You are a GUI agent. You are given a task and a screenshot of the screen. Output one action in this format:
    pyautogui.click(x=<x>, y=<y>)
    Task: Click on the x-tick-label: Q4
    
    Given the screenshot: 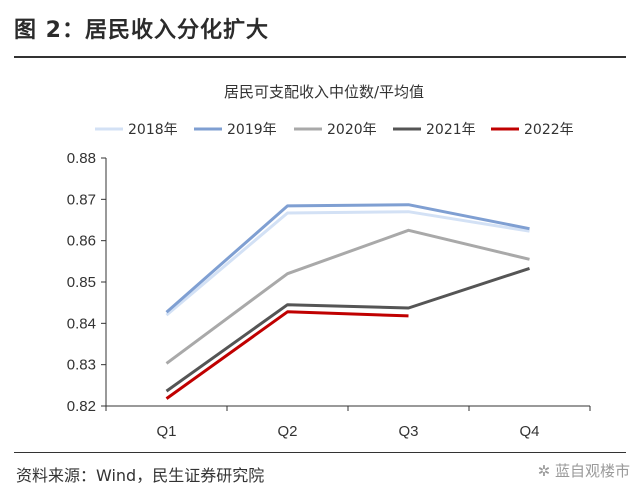 What is the action you would take?
    pyautogui.click(x=529, y=431)
    